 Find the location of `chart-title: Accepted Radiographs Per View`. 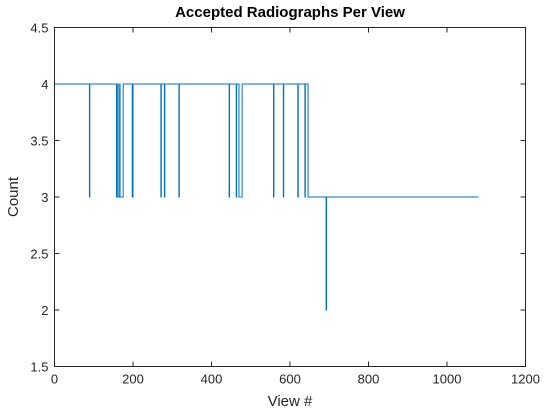

chart-title: Accepted Radiographs Per View is located at coordinates (290, 12).